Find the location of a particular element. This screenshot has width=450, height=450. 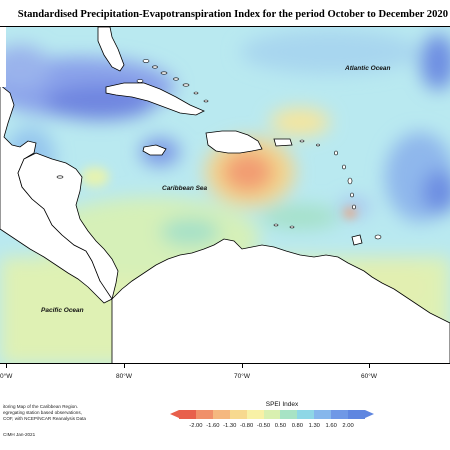

longitude-tick-label: 0°W is located at coordinates (6, 376).